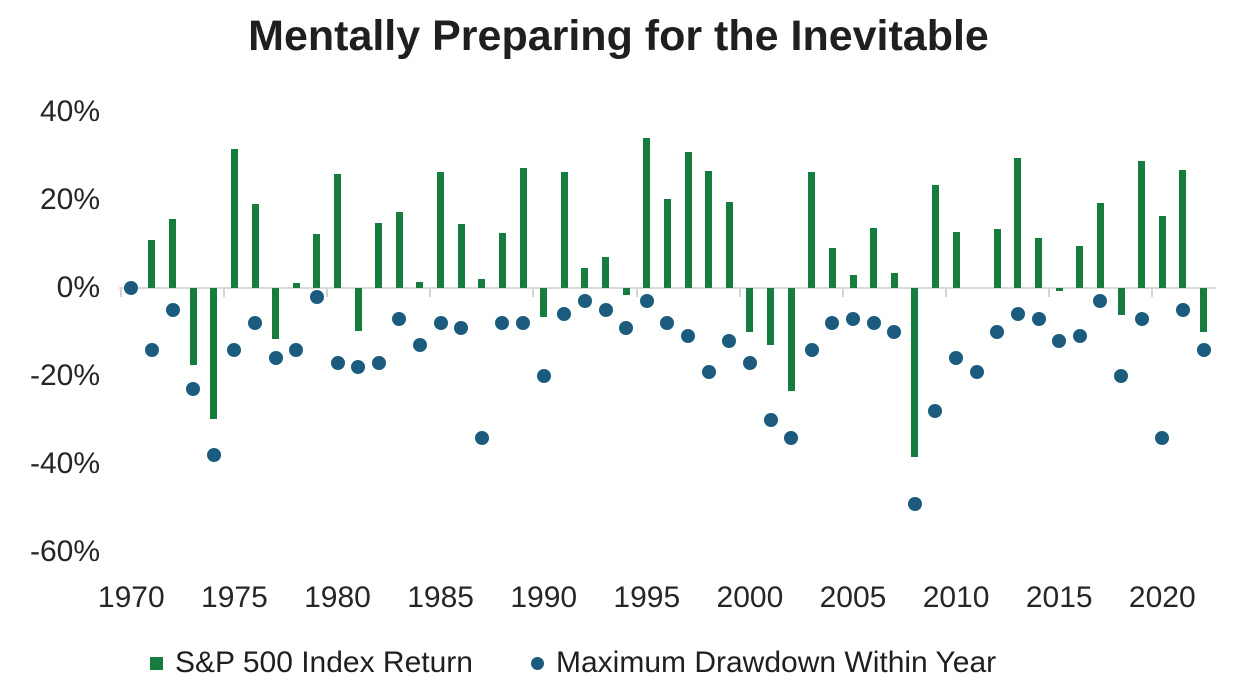 This screenshot has width=1237, height=700. I want to click on drawdown-dot-1982, so click(378, 362).